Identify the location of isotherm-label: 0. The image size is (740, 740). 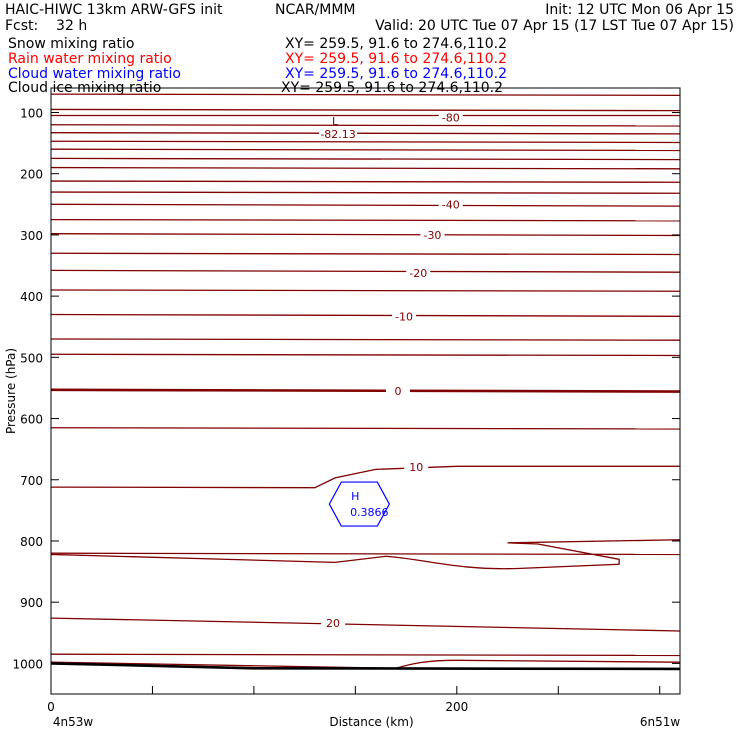
(397, 391).